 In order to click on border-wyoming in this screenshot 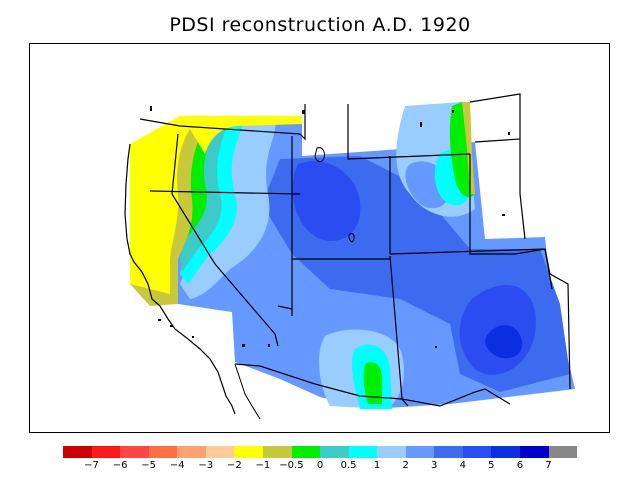, I will do `click(409, 132)`.